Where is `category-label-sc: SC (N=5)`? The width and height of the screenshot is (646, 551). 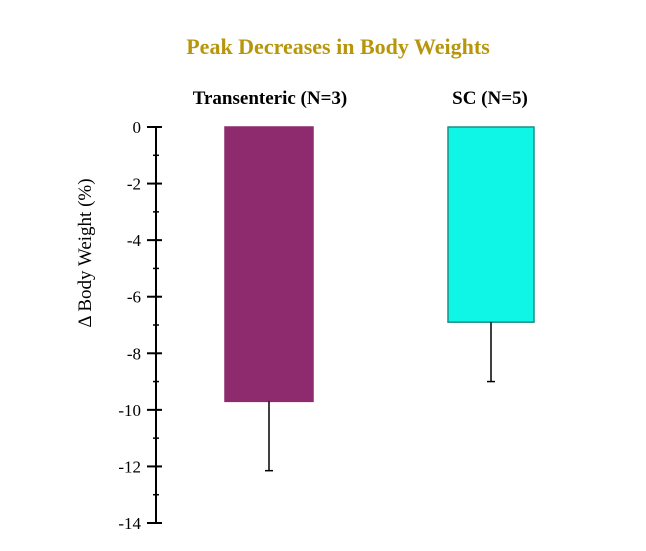
category-label-sc: SC (N=5) is located at coordinates (490, 98).